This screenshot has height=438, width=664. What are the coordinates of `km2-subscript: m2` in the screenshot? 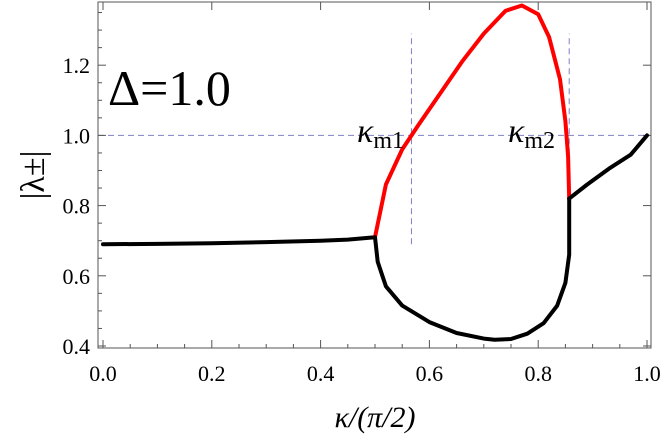 It's located at (539, 141).